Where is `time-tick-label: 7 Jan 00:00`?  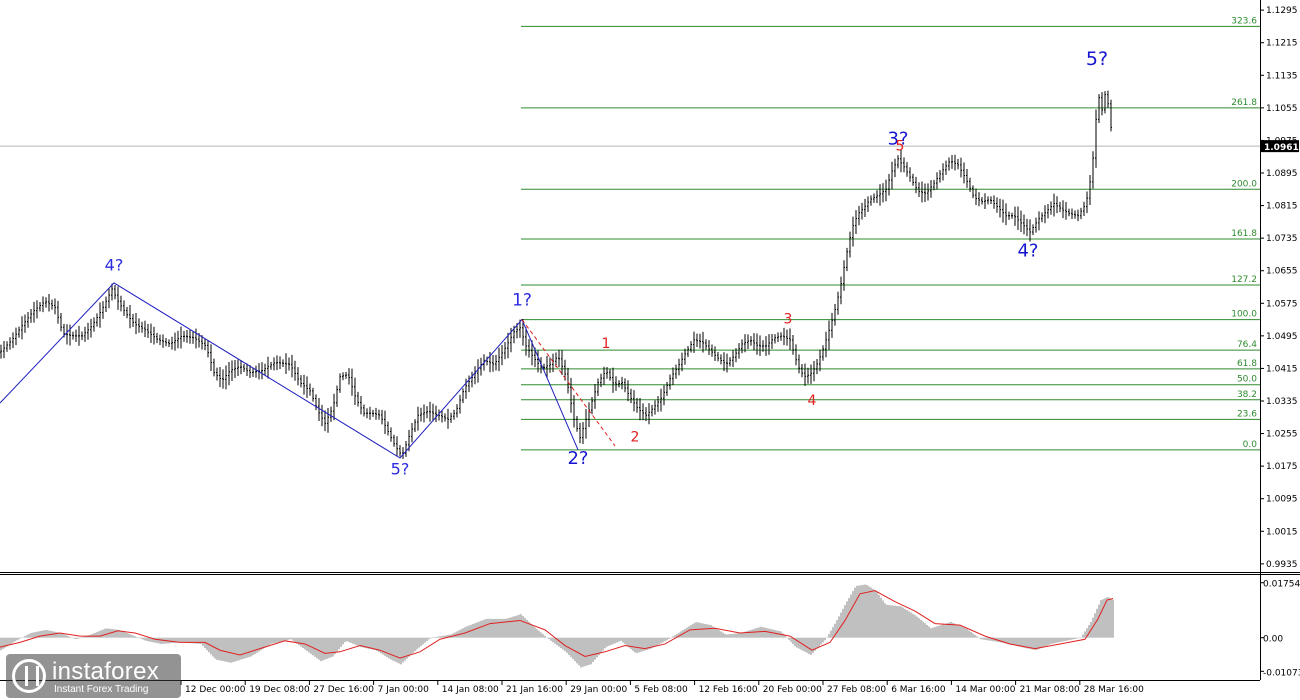
time-tick-label: 7 Jan 00:00 is located at coordinates (404, 690).